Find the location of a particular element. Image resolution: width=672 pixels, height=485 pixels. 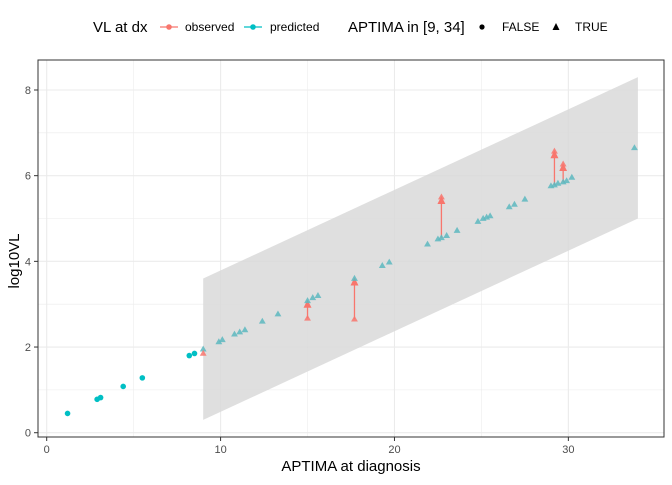

y-tick-label: 2 is located at coordinates (28, 348).